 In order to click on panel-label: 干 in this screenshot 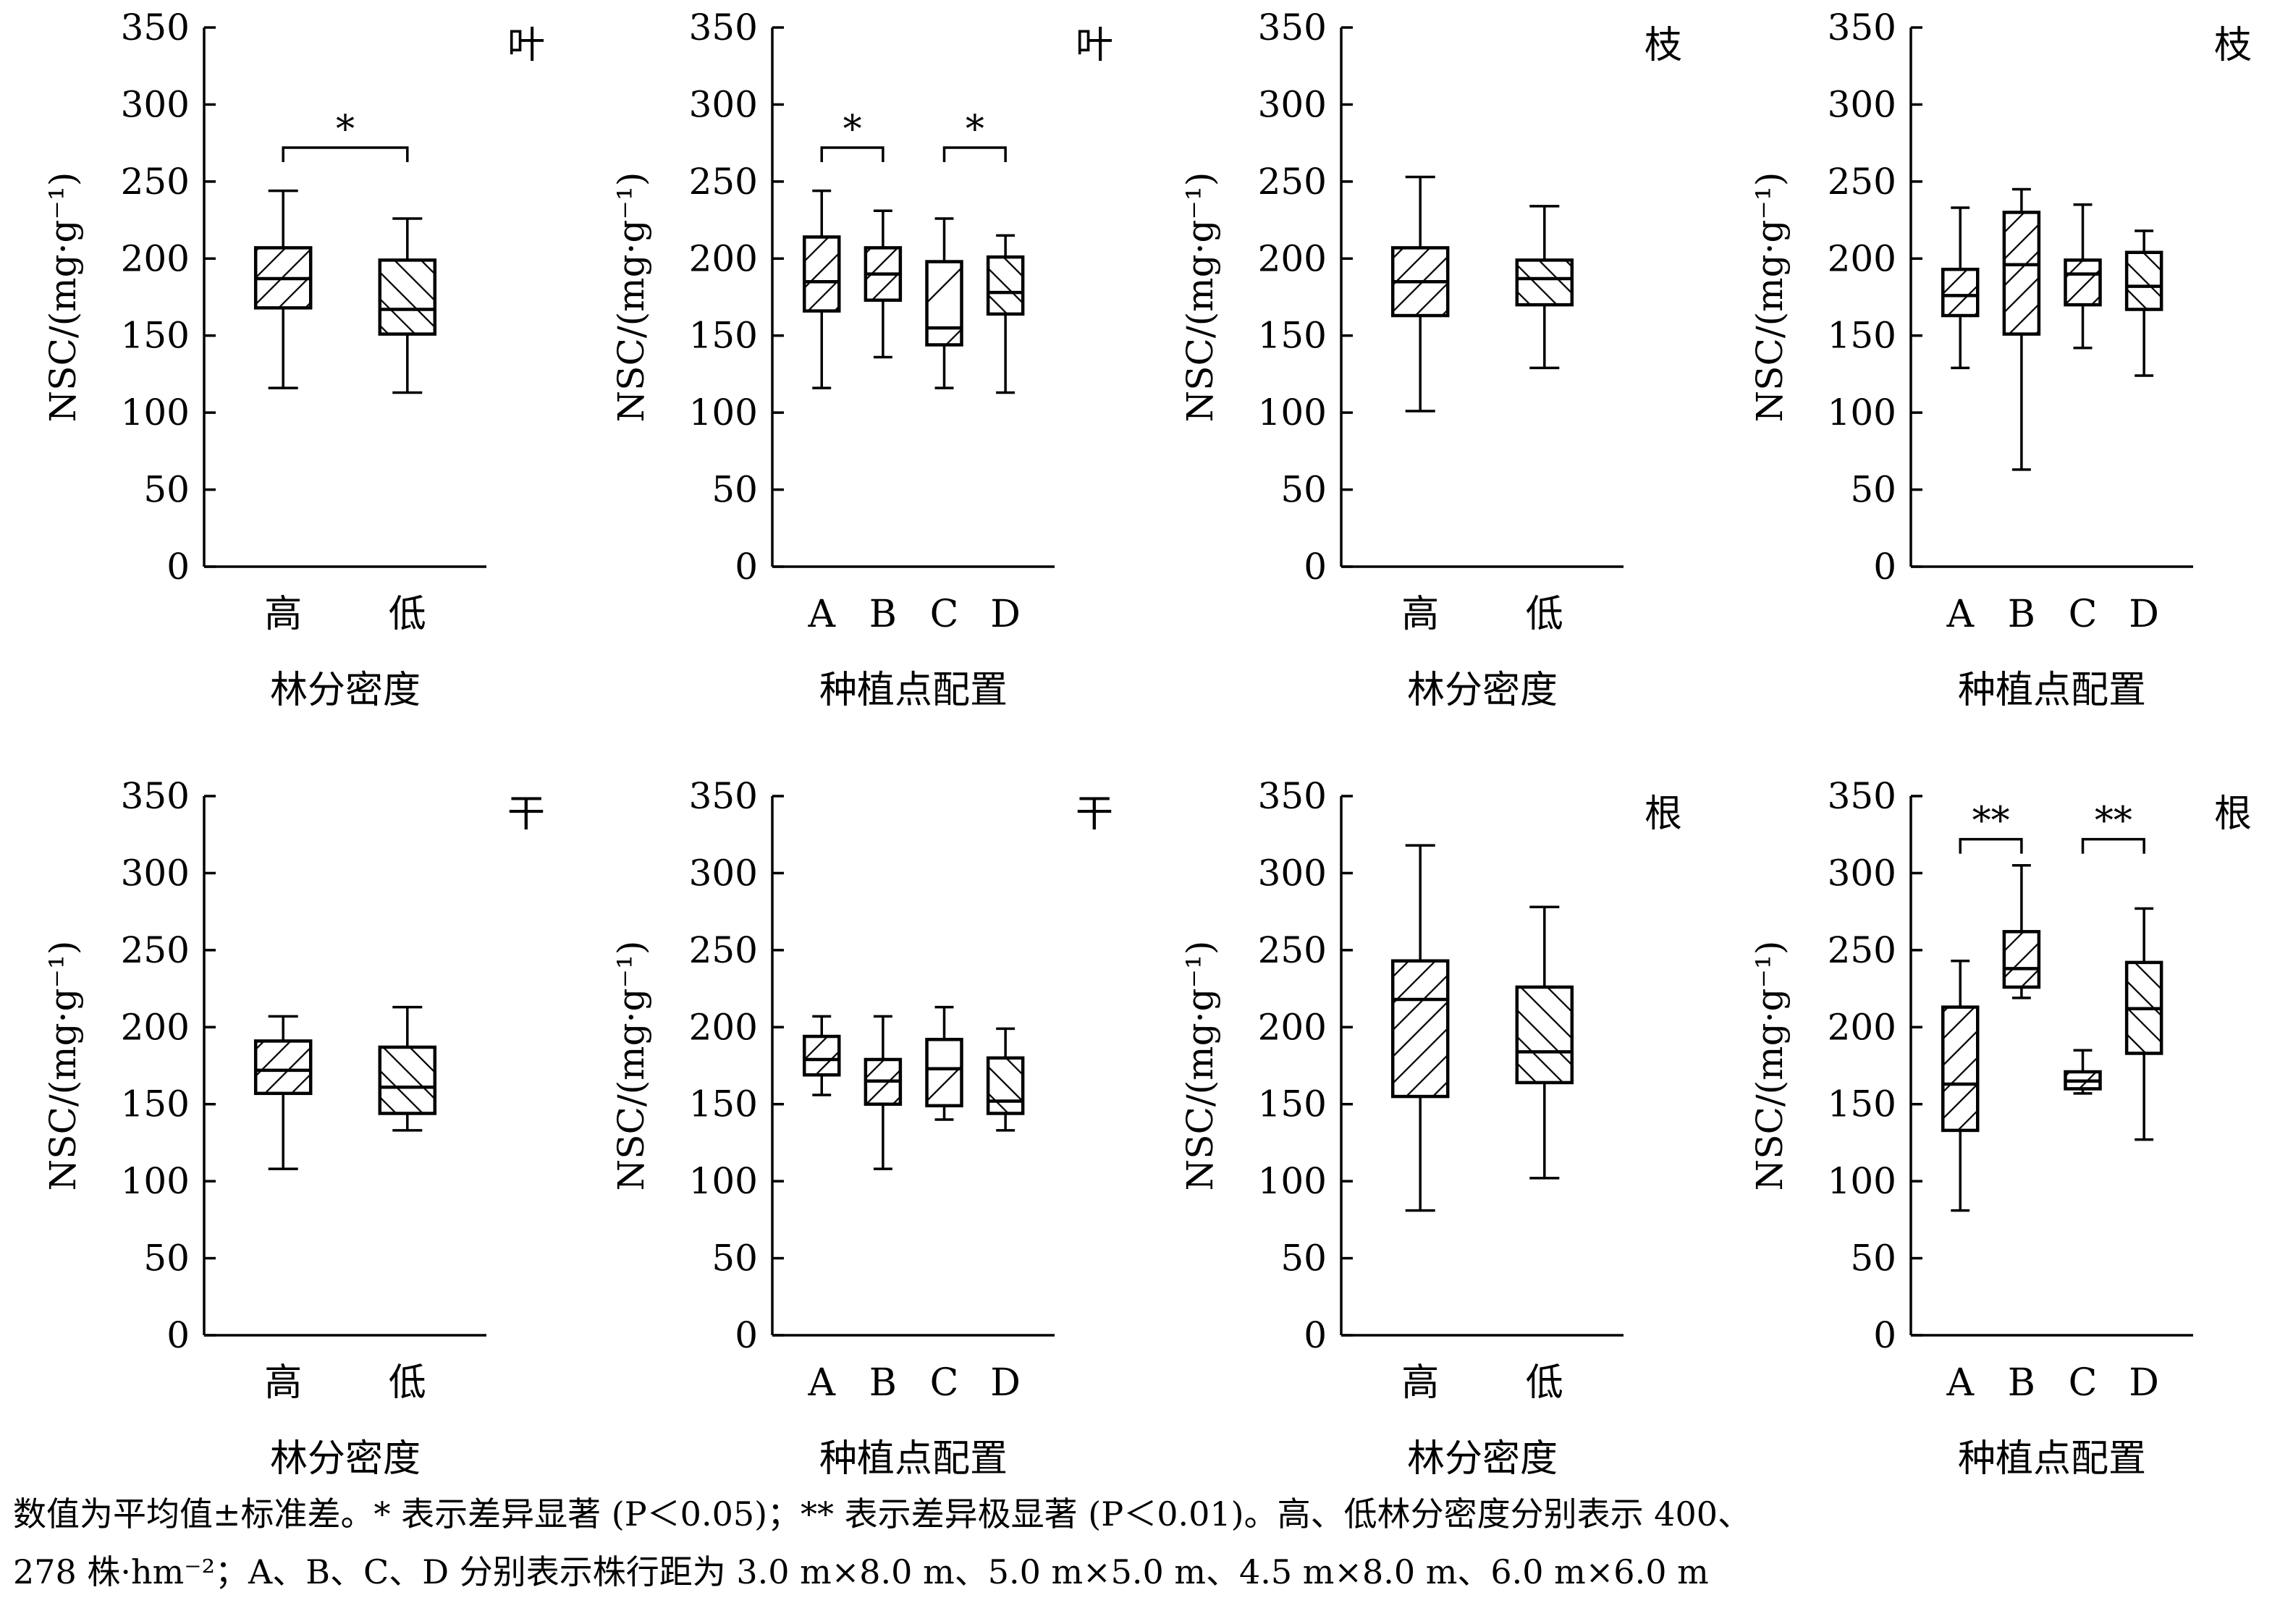, I will do `click(526, 814)`.